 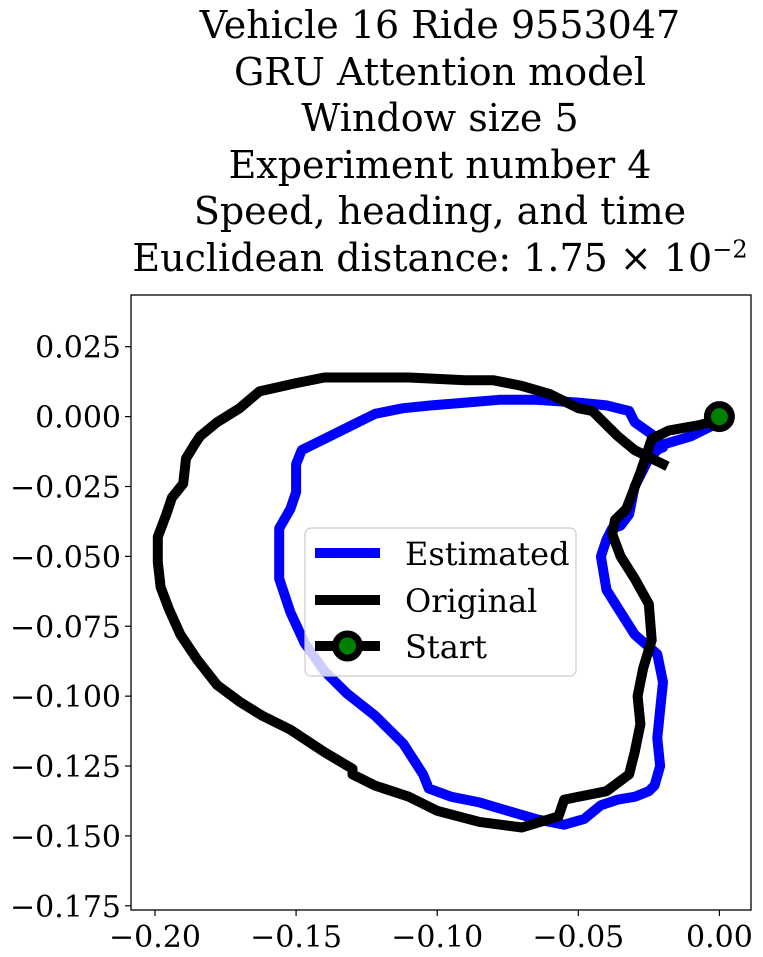 I want to click on y-tick-label: −0.075, so click(x=65, y=627).